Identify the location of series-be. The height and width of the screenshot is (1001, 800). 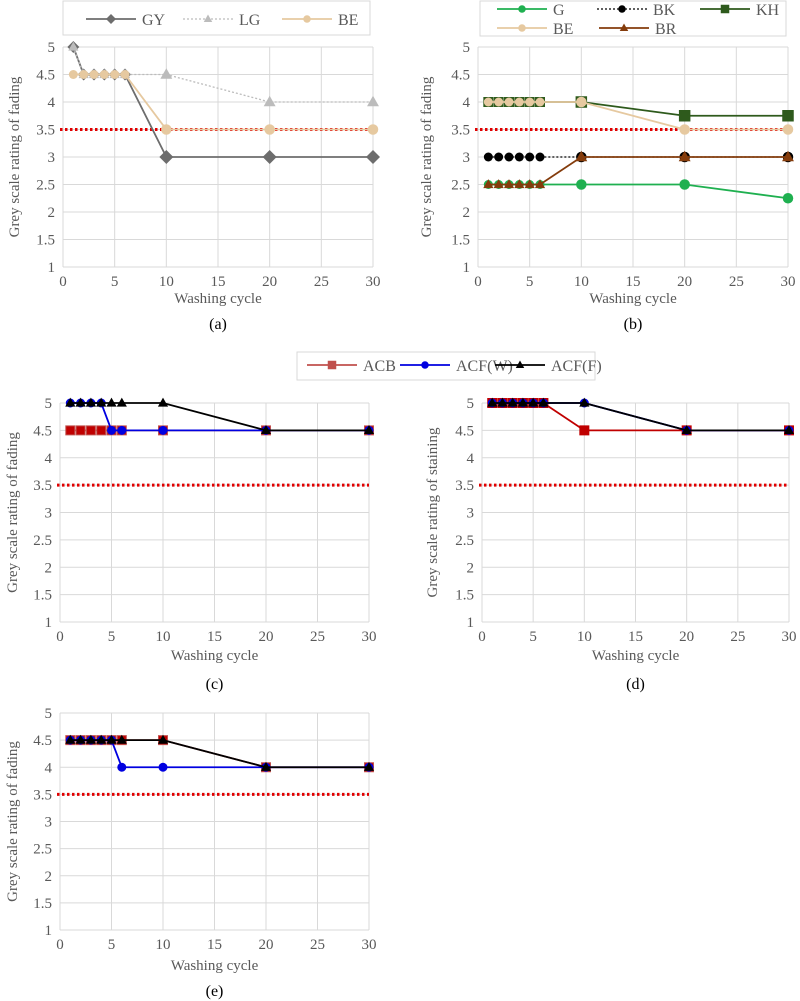
(638, 115).